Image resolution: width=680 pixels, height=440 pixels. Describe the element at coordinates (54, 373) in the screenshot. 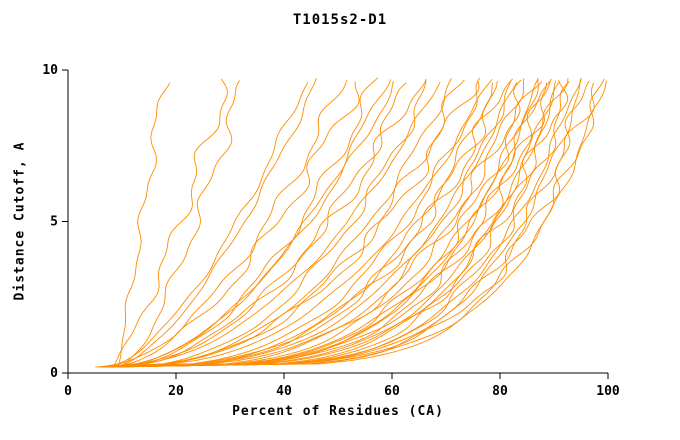

I see `y-tick-label: 0` at that location.